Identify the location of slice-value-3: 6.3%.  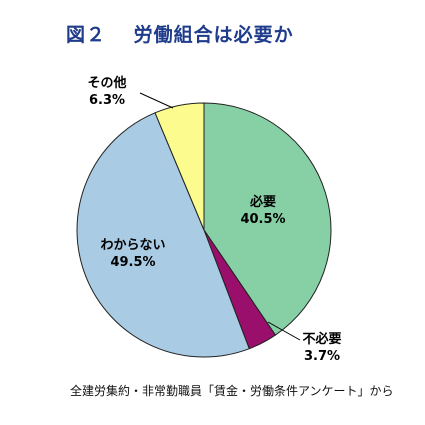
(107, 100).